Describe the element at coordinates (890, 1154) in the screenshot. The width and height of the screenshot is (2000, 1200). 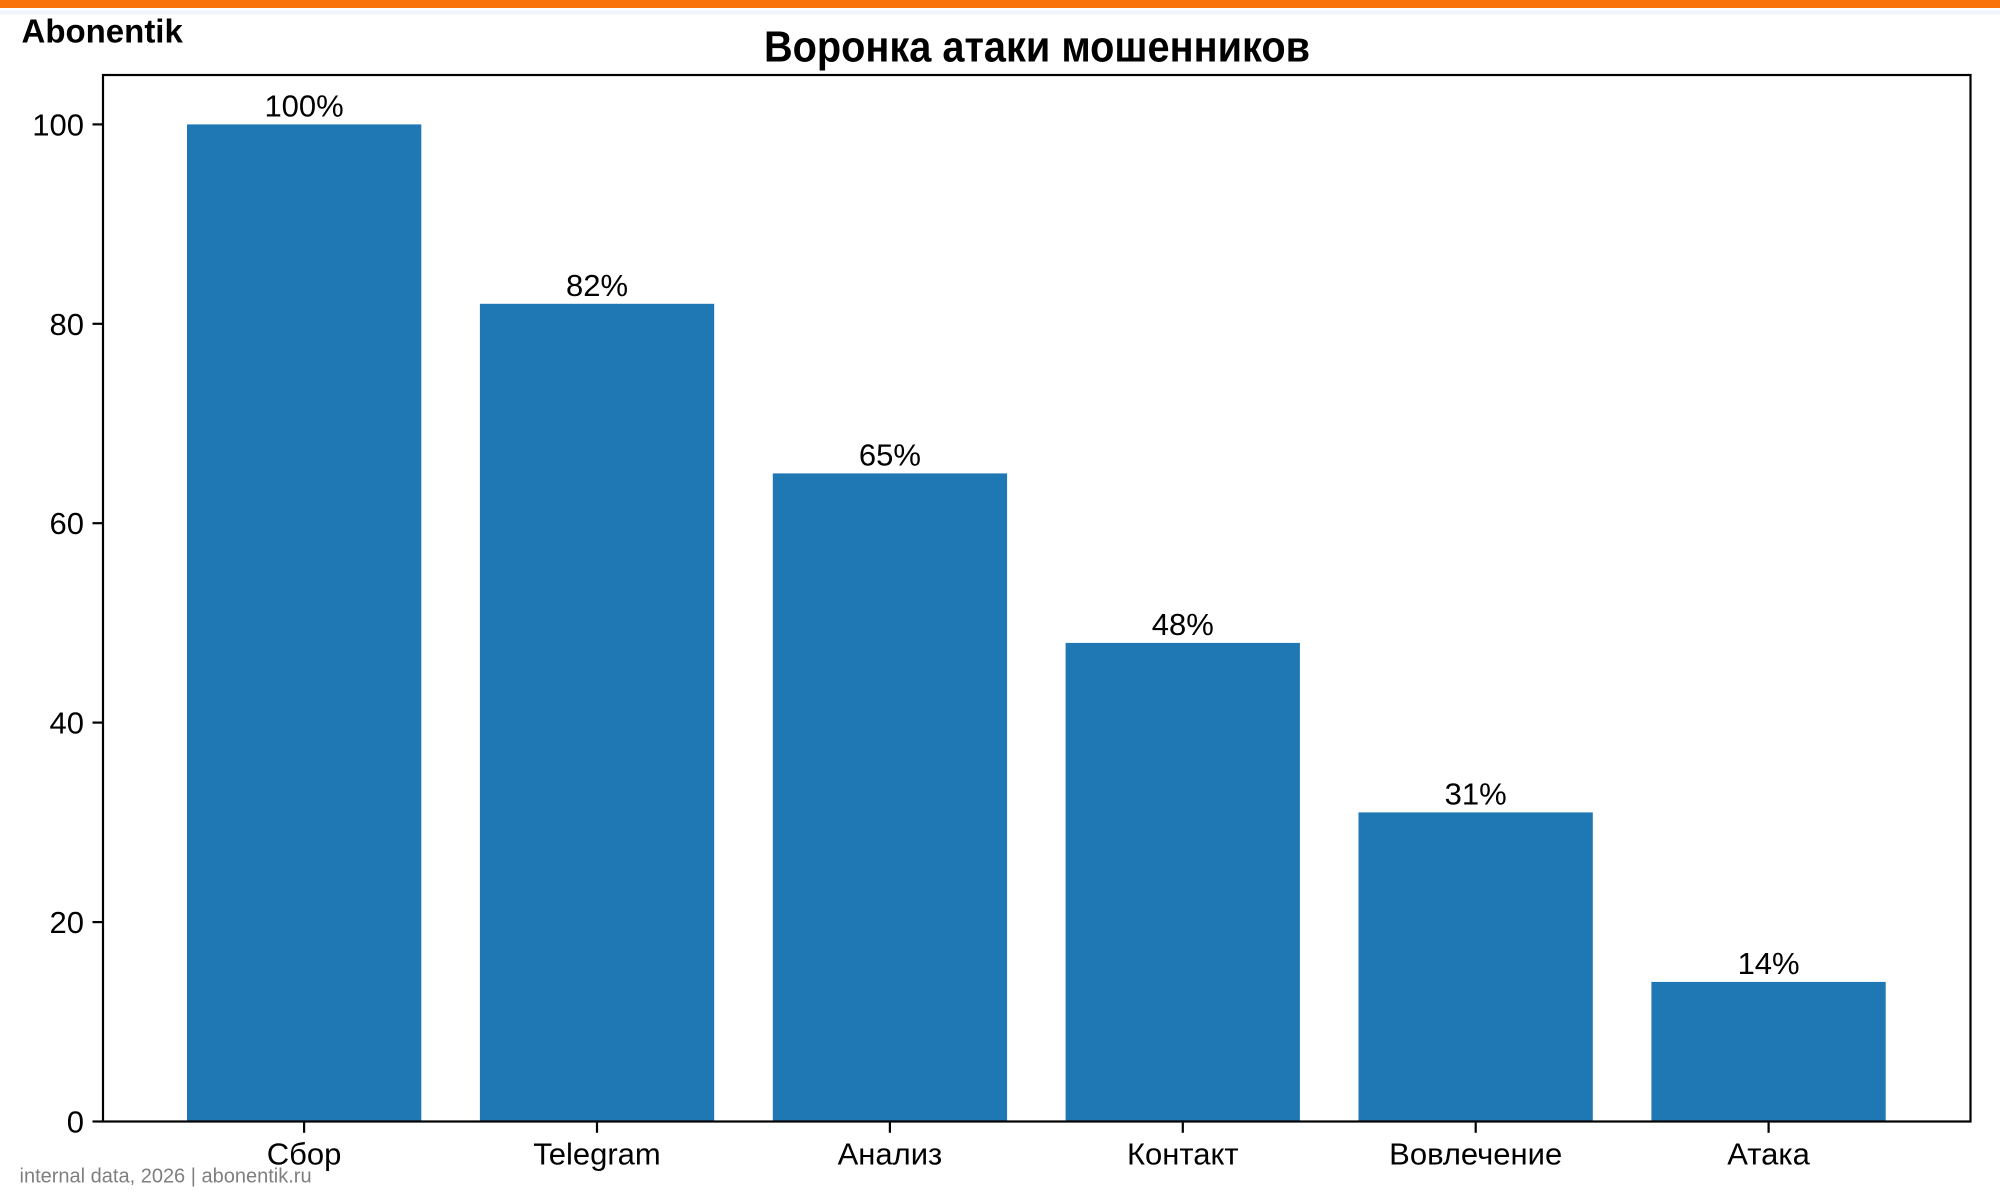
I see `svg-text: Анализ` at that location.